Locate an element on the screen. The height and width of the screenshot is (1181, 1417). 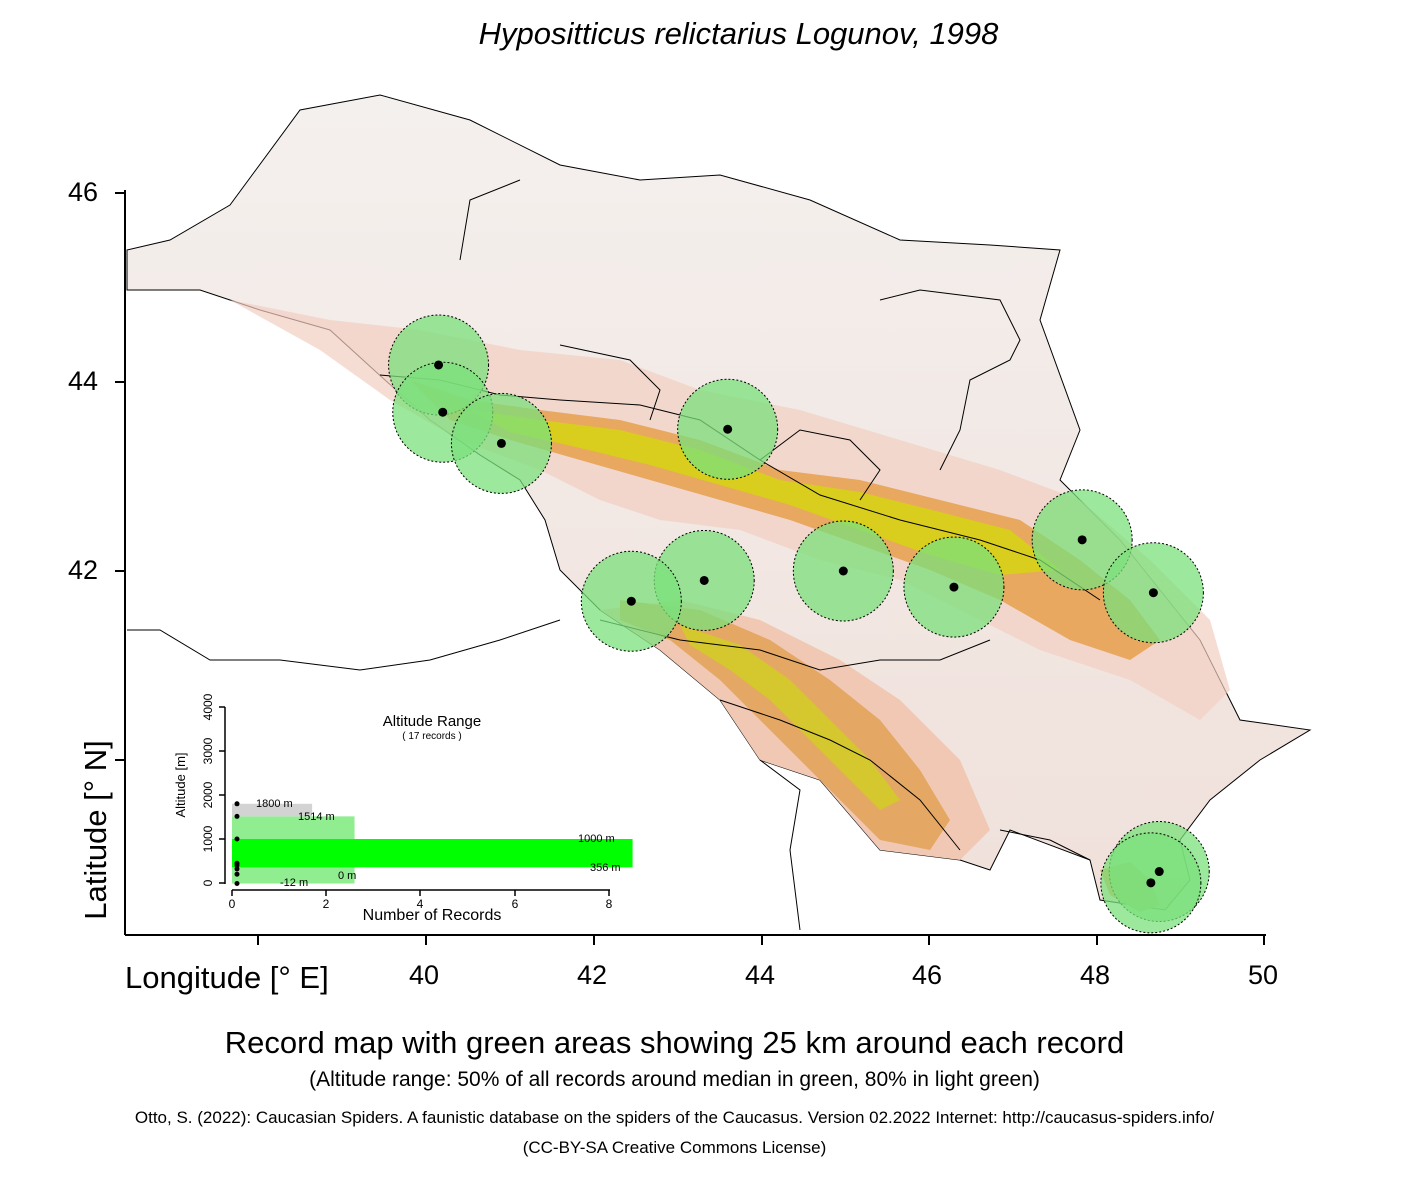
inset-ytick-0: 0 is located at coordinates (208, 882).